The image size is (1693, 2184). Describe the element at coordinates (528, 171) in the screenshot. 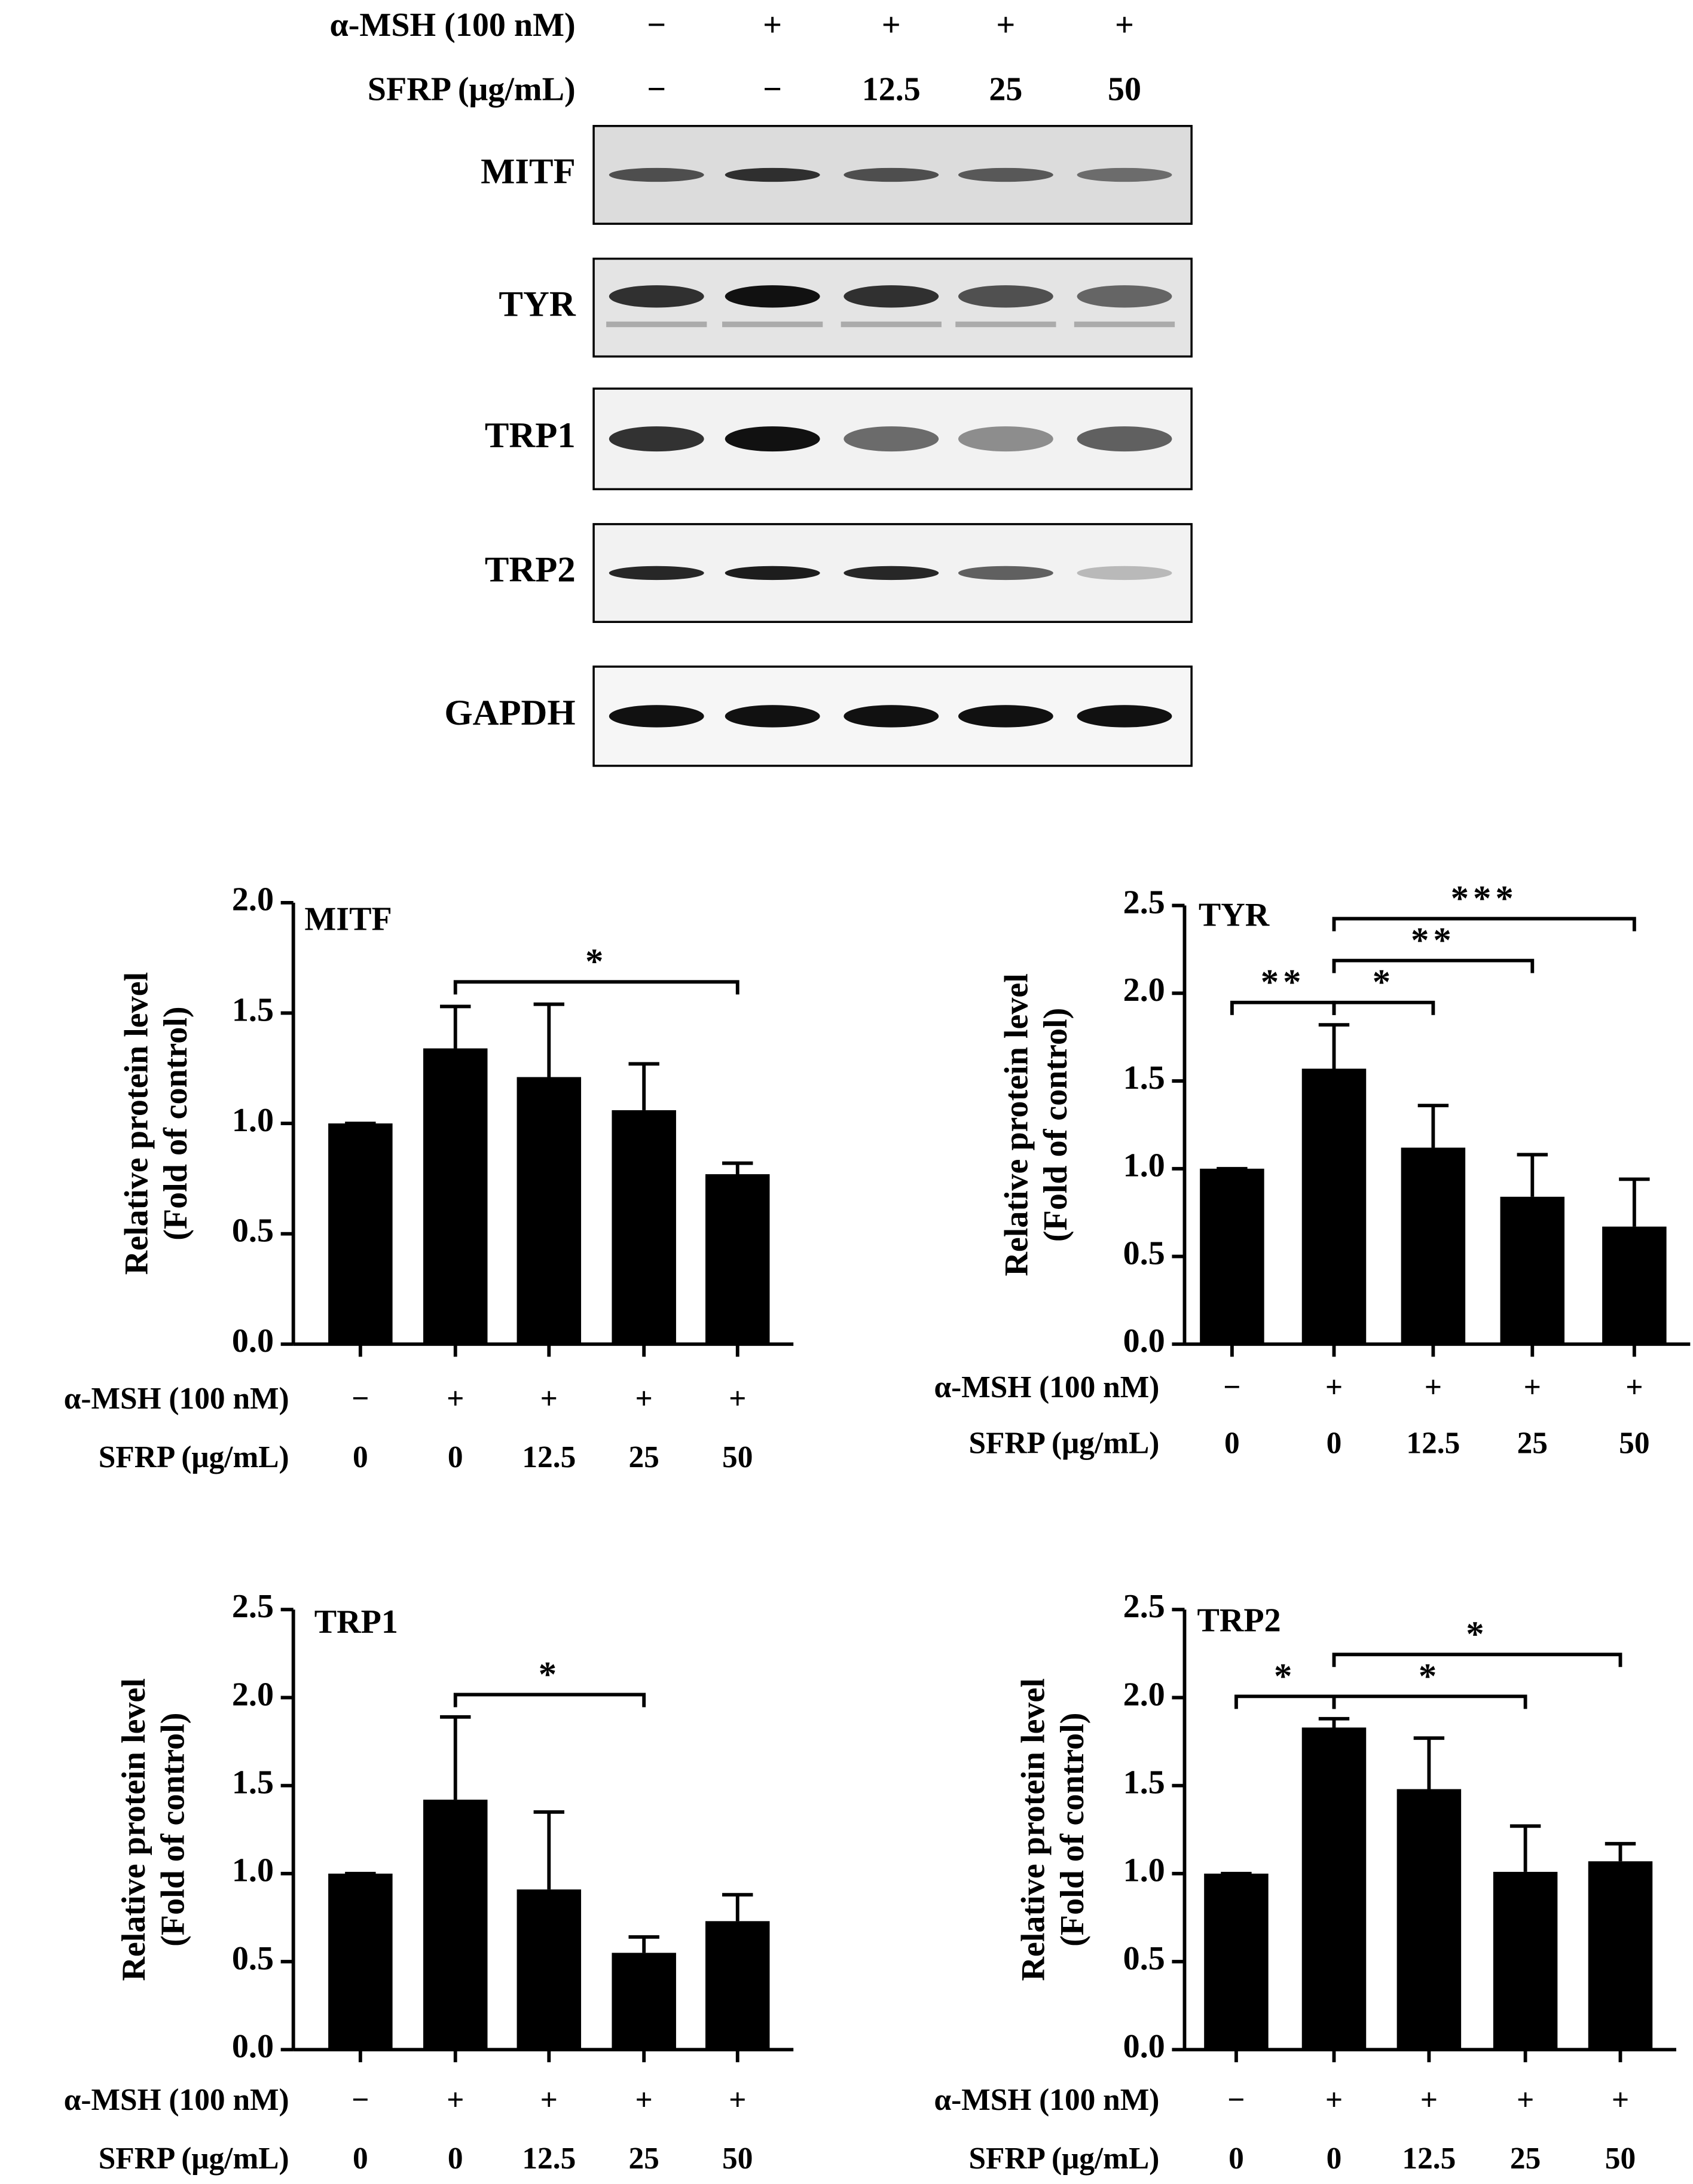

I see `blot-band-label: MITF` at that location.